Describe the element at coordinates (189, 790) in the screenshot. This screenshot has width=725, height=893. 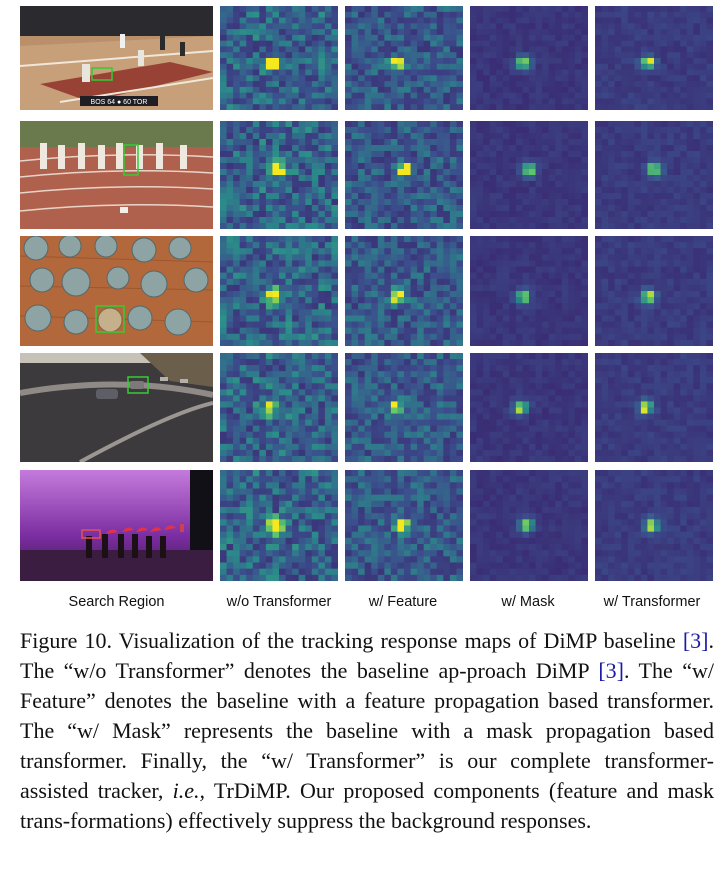
I see `caption-ie: i.e.,` at that location.